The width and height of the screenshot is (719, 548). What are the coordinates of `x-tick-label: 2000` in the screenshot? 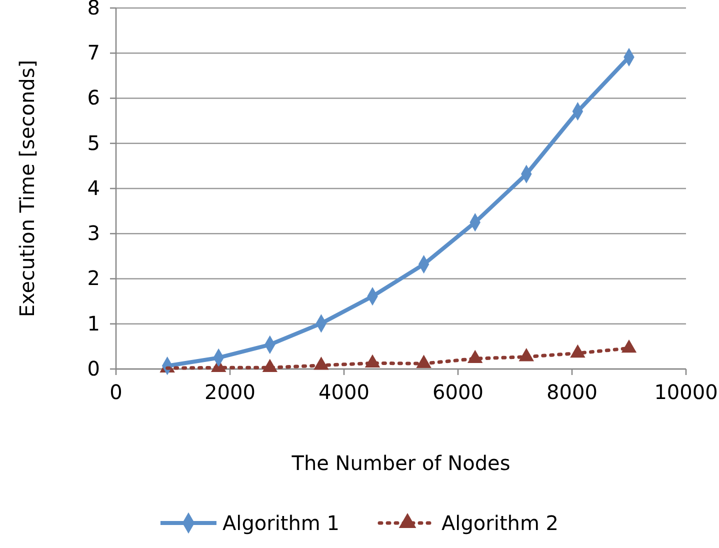 It's located at (230, 392).